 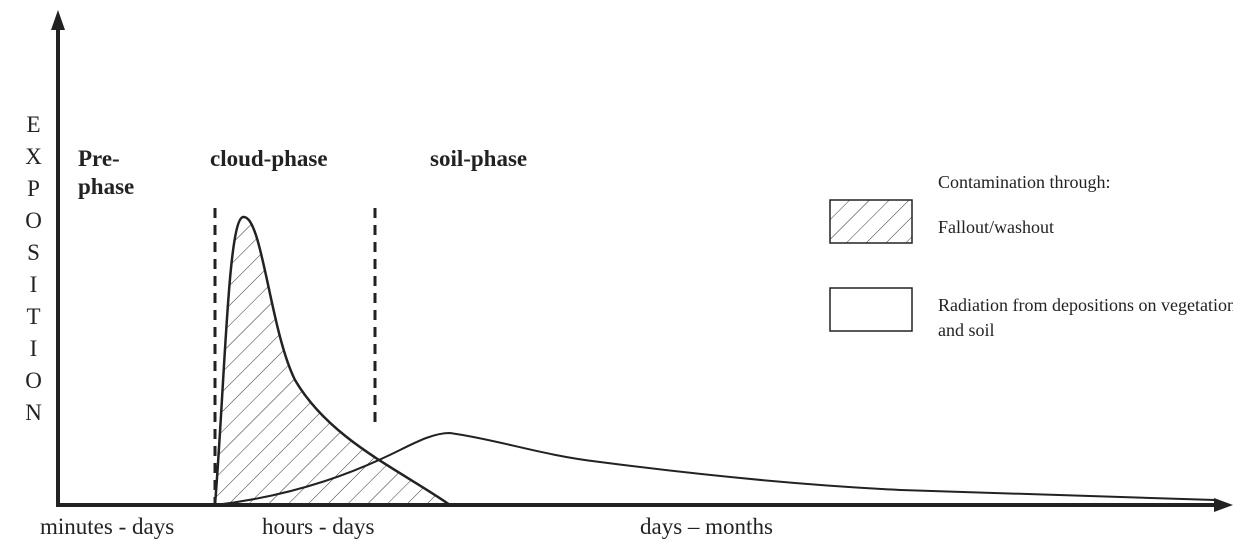 I want to click on cloud-curve, so click(x=333, y=361).